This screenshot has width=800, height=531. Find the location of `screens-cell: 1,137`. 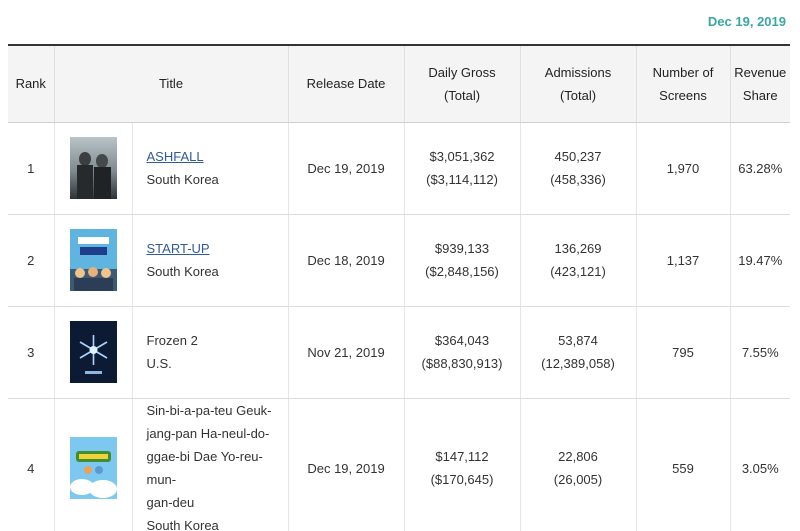

screens-cell: 1,137 is located at coordinates (683, 260).